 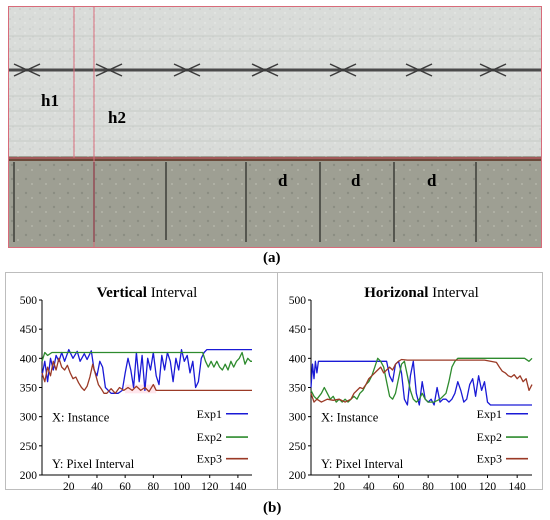 What do you see at coordinates (260, 70) in the screenshot?
I see `photo-rebar-ties` at bounding box center [260, 70].